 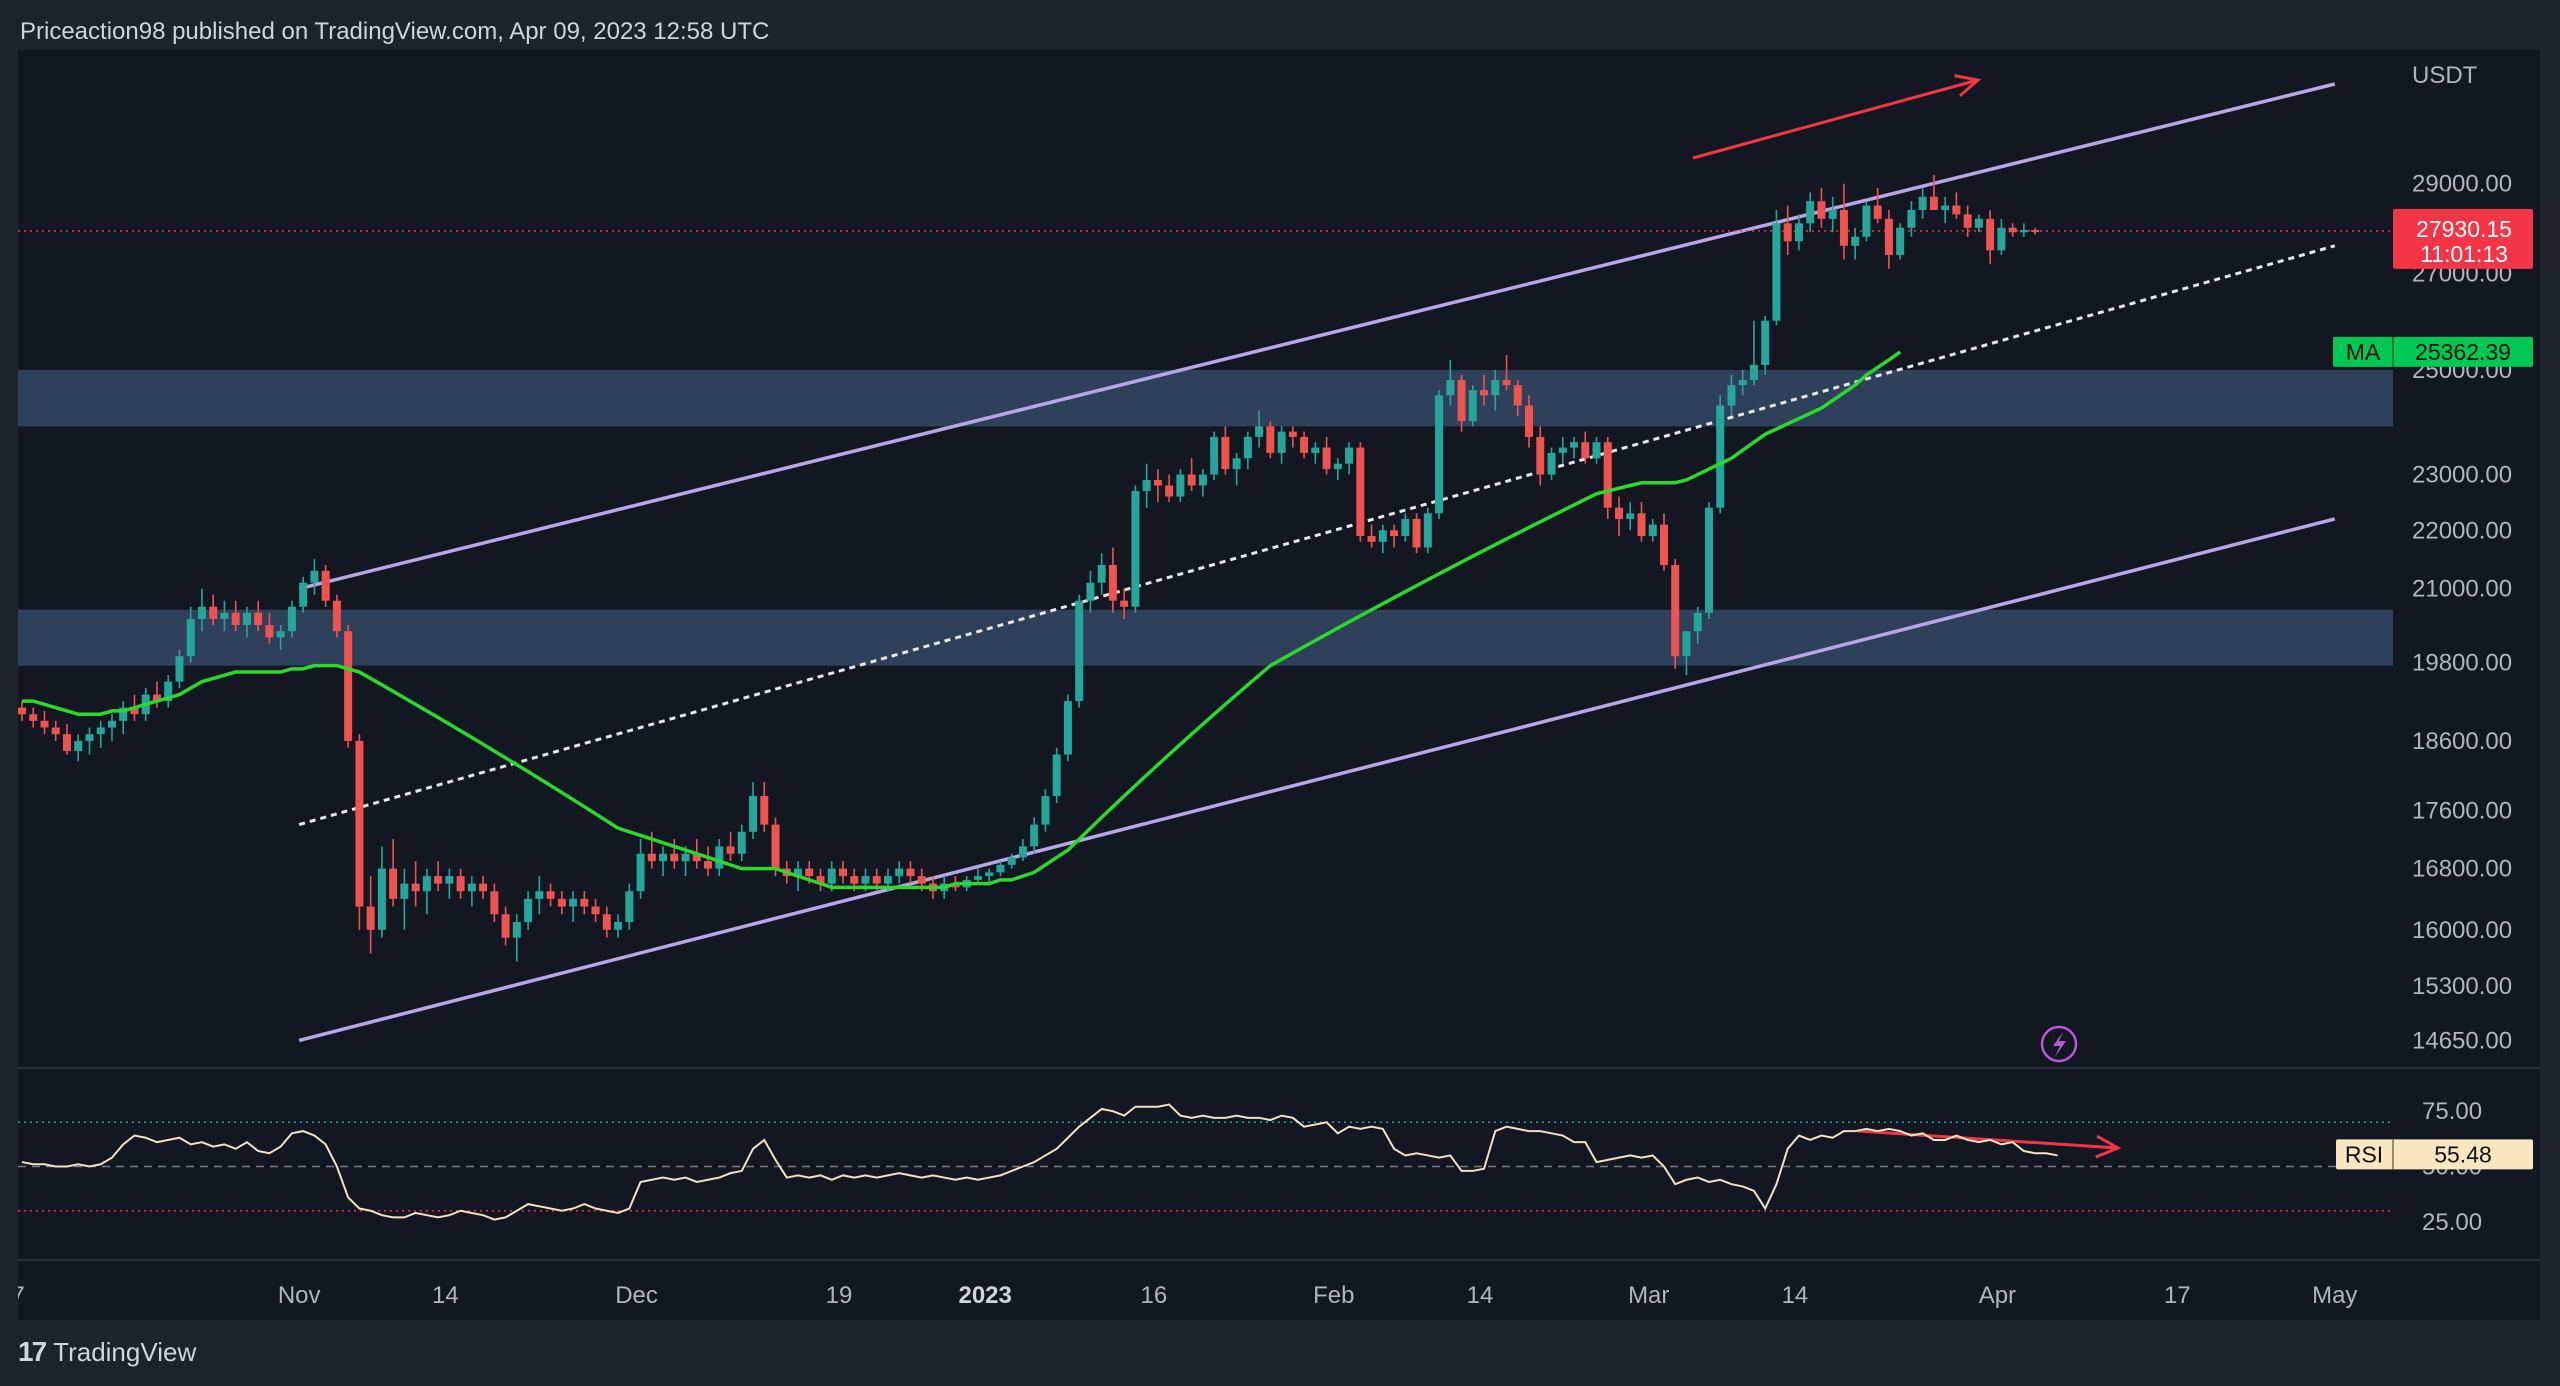 What do you see at coordinates (1039, 1162) in the screenshot?
I see `rsi-line` at bounding box center [1039, 1162].